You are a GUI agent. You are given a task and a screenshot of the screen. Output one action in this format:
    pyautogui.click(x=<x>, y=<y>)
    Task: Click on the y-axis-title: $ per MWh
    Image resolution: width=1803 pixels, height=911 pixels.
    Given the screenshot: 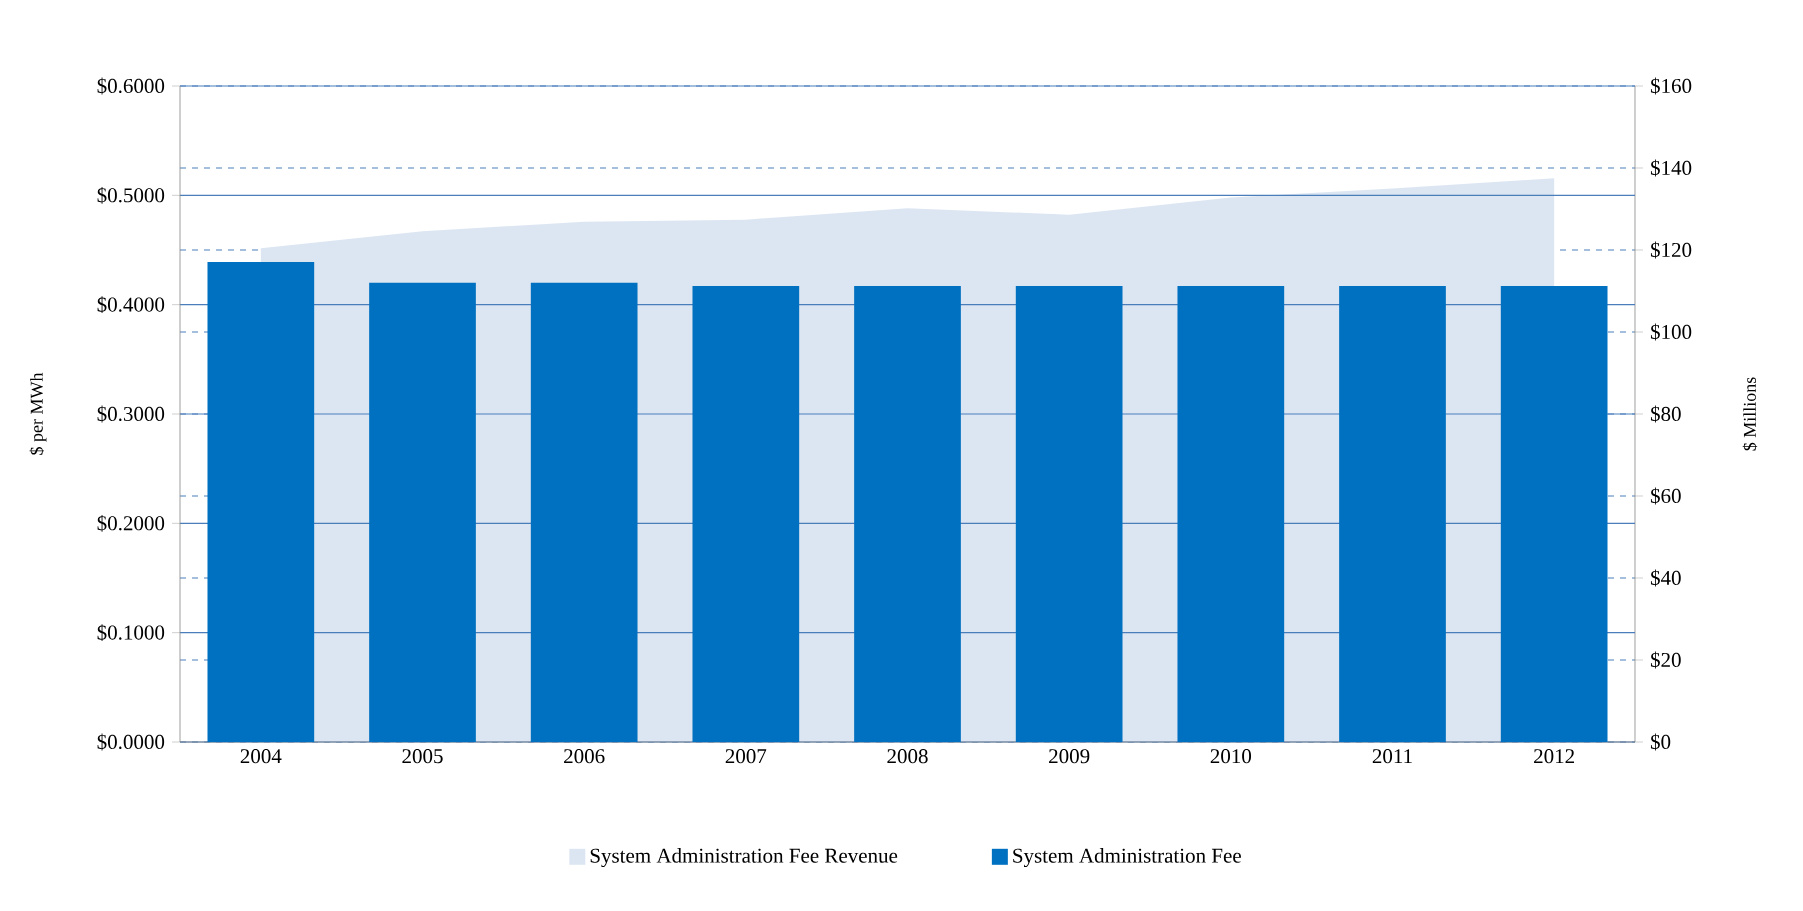 What is the action you would take?
    pyautogui.click(x=38, y=413)
    